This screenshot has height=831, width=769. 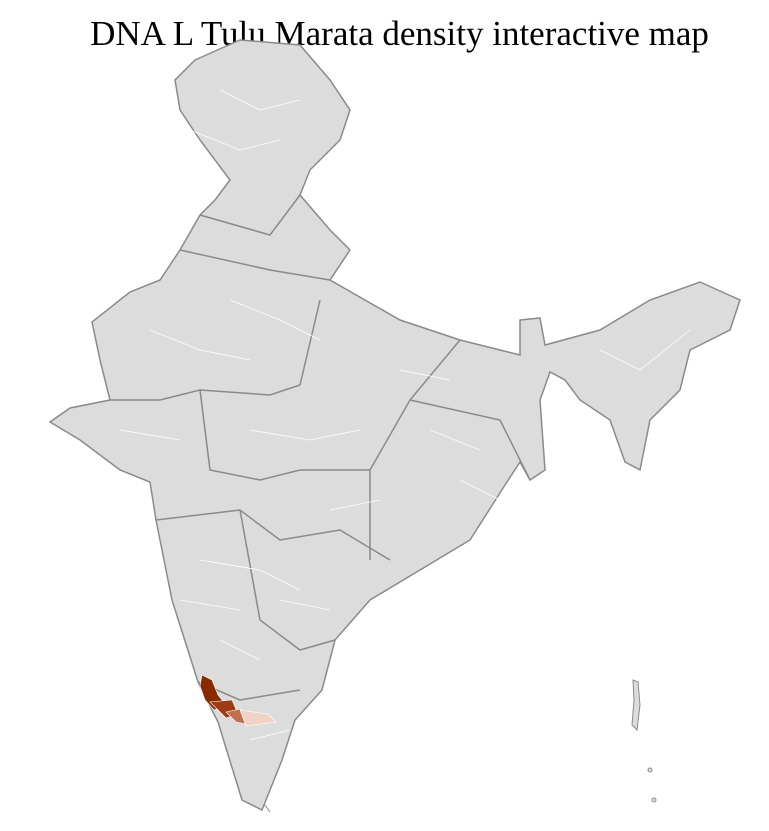 What do you see at coordinates (258, 718) in the screenshot?
I see `district-low` at bounding box center [258, 718].